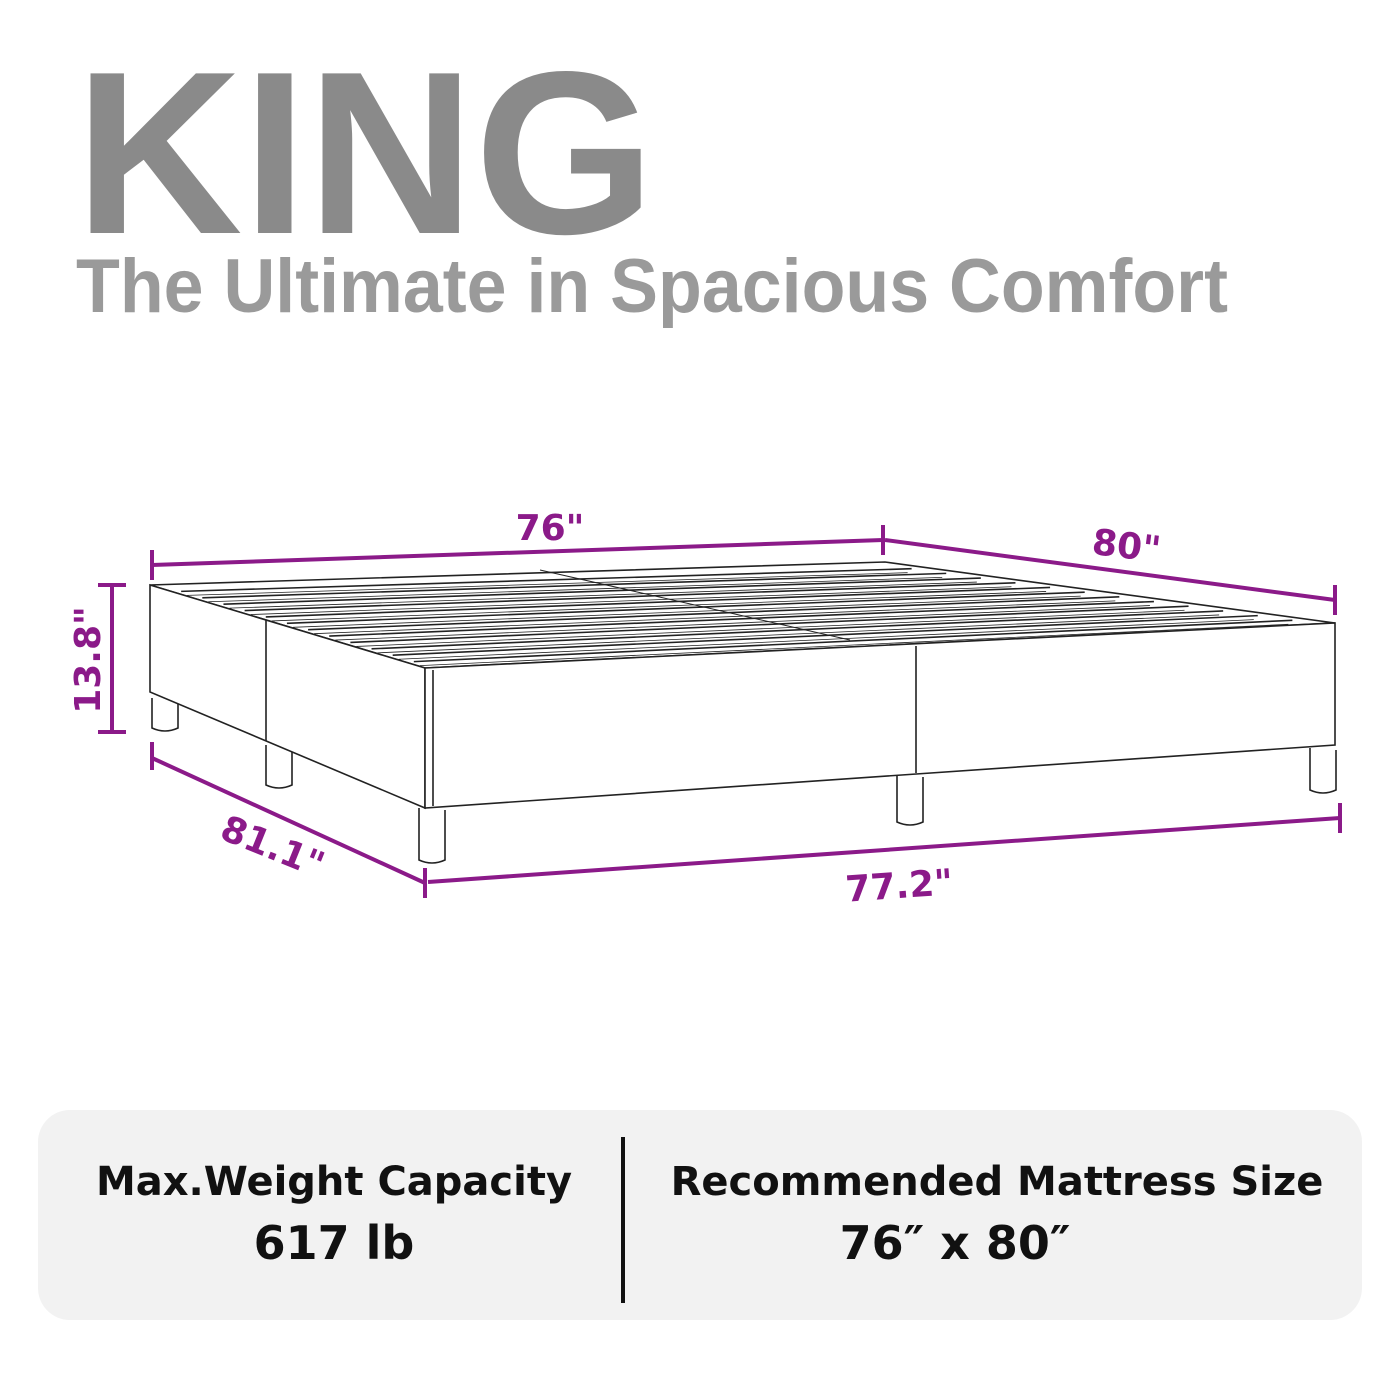 This screenshot has width=1400, height=1400. What do you see at coordinates (88, 660) in the screenshot?
I see `dimension-height: 13.8"` at bounding box center [88, 660].